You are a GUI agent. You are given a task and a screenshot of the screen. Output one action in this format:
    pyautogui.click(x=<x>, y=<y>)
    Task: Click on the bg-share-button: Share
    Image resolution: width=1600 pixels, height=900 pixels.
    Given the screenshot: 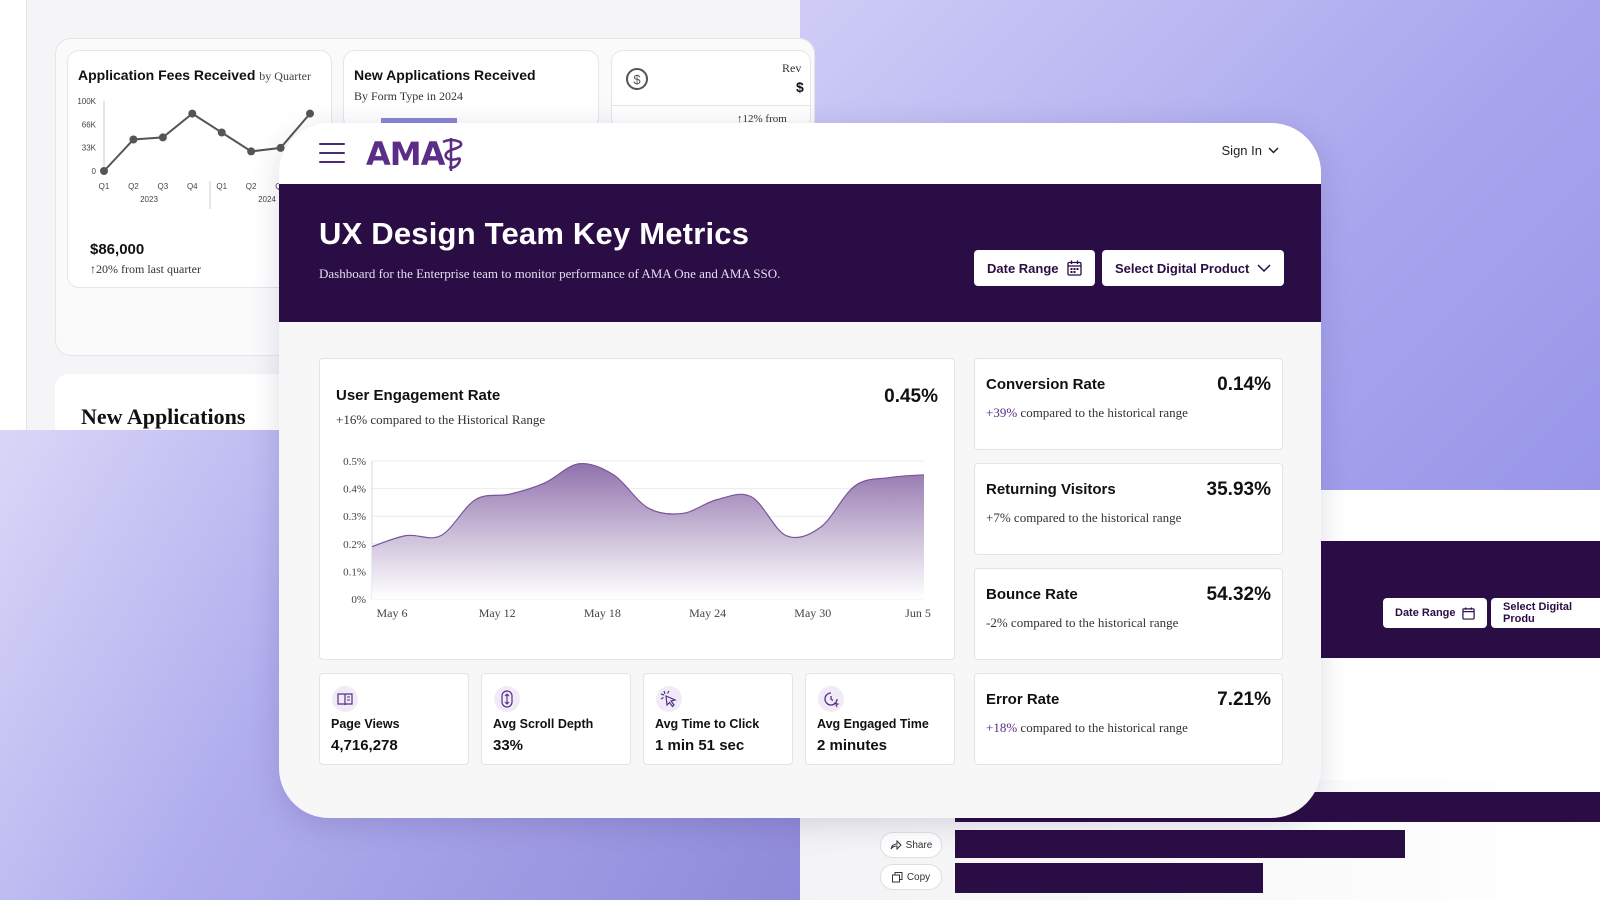 What is the action you would take?
    pyautogui.click(x=911, y=845)
    